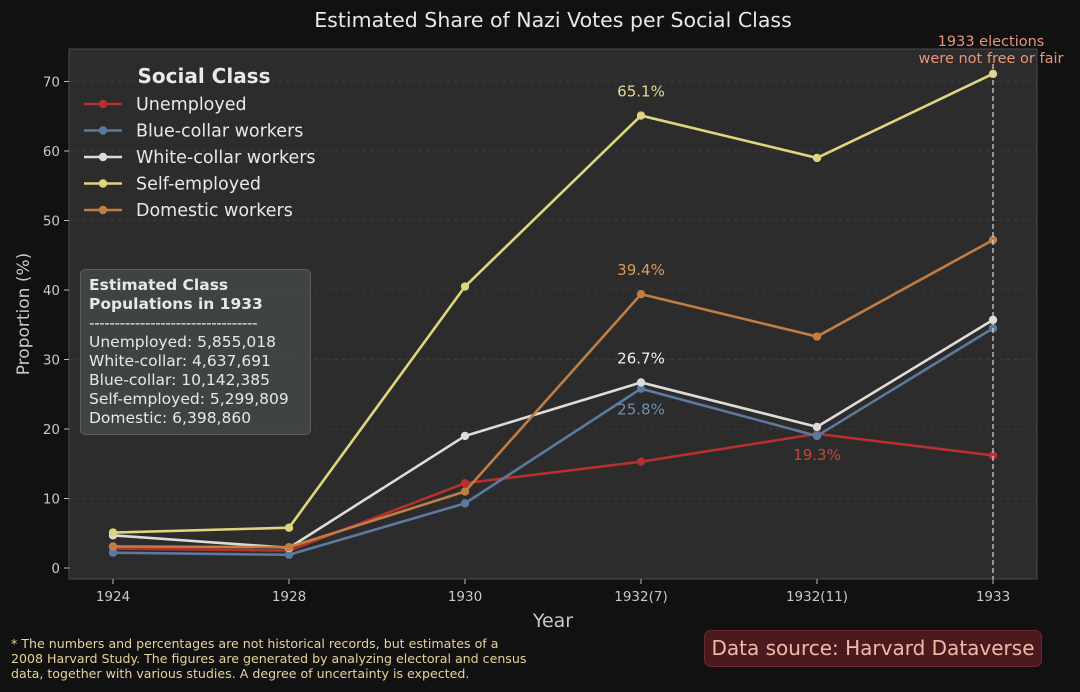 This screenshot has height=692, width=1080. What do you see at coordinates (51, 291) in the screenshot?
I see `y-tick-label-40: 40` at bounding box center [51, 291].